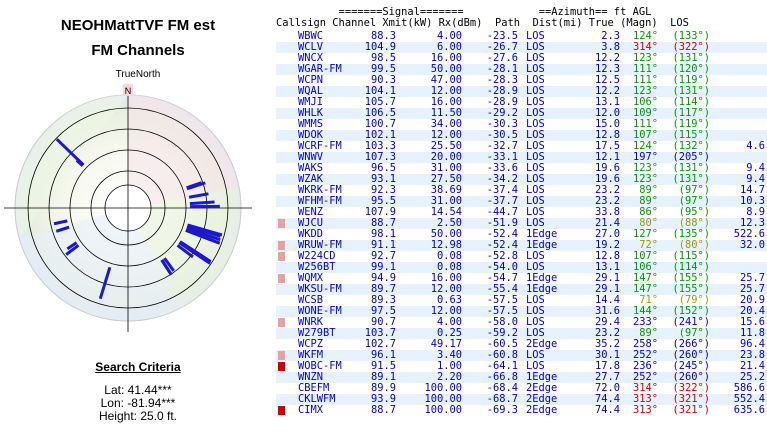 This screenshot has height=432, width=767. What do you see at coordinates (521, 190) in the screenshot?
I see `table-row: WKRK-FM 92.3 38.69 -37.4 LOS 23.2 89° (97°) 14.7` at bounding box center [521, 190].